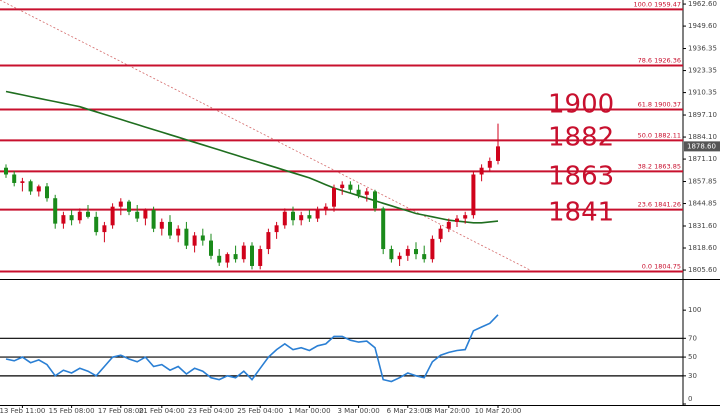 Image resolution: width=720 pixels, height=417 pixels. I want to click on x-tick-label: 25 Feb 04:00, so click(260, 411).